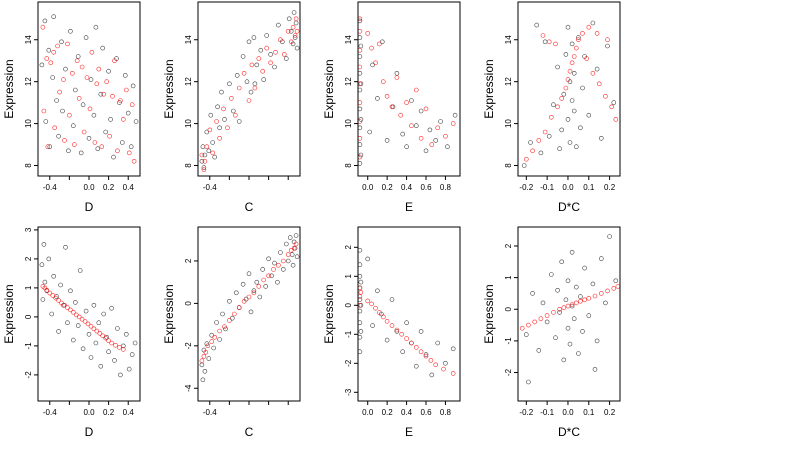  Describe the element at coordinates (526, 412) in the screenshot. I see `x-tick-label: -0.2` at that location.